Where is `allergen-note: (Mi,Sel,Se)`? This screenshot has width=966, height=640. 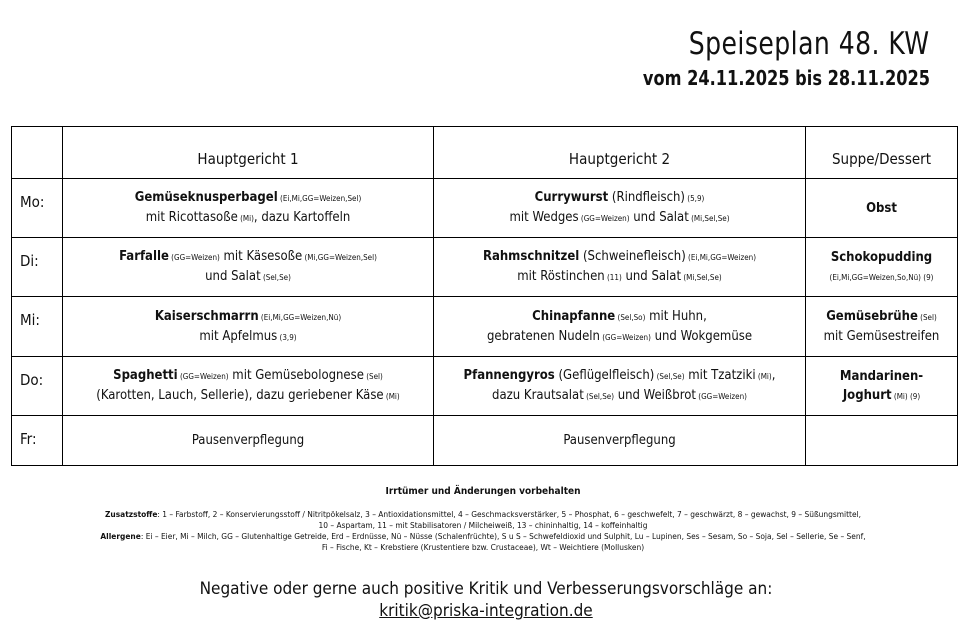
allergen-note: (Mi,Sel,Se) is located at coordinates (709, 218).